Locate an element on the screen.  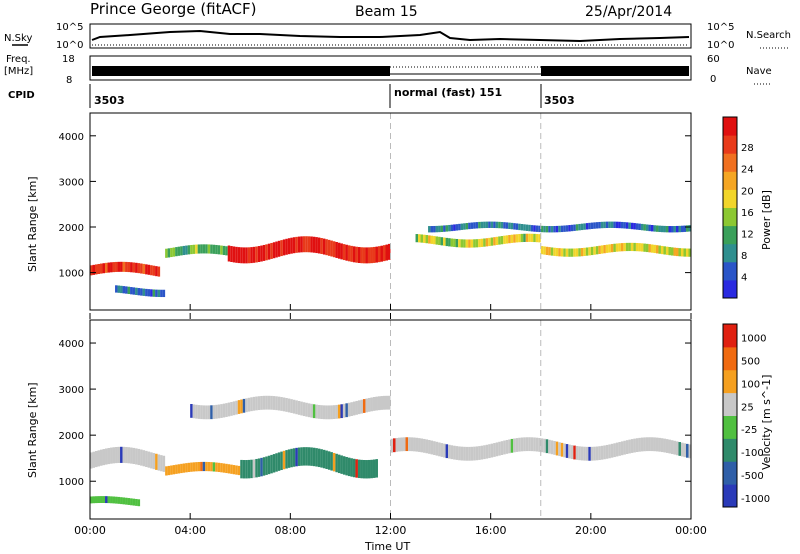
colorbar-swatch is located at coordinates (730, 162).